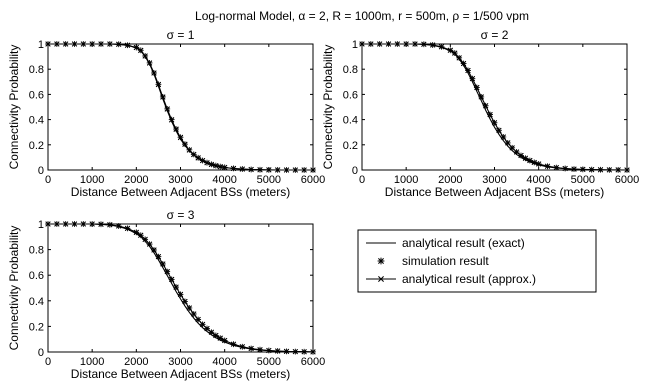 The height and width of the screenshot is (389, 654). Describe the element at coordinates (433, 261) in the screenshot. I see `legend-entry: simulation result` at that location.